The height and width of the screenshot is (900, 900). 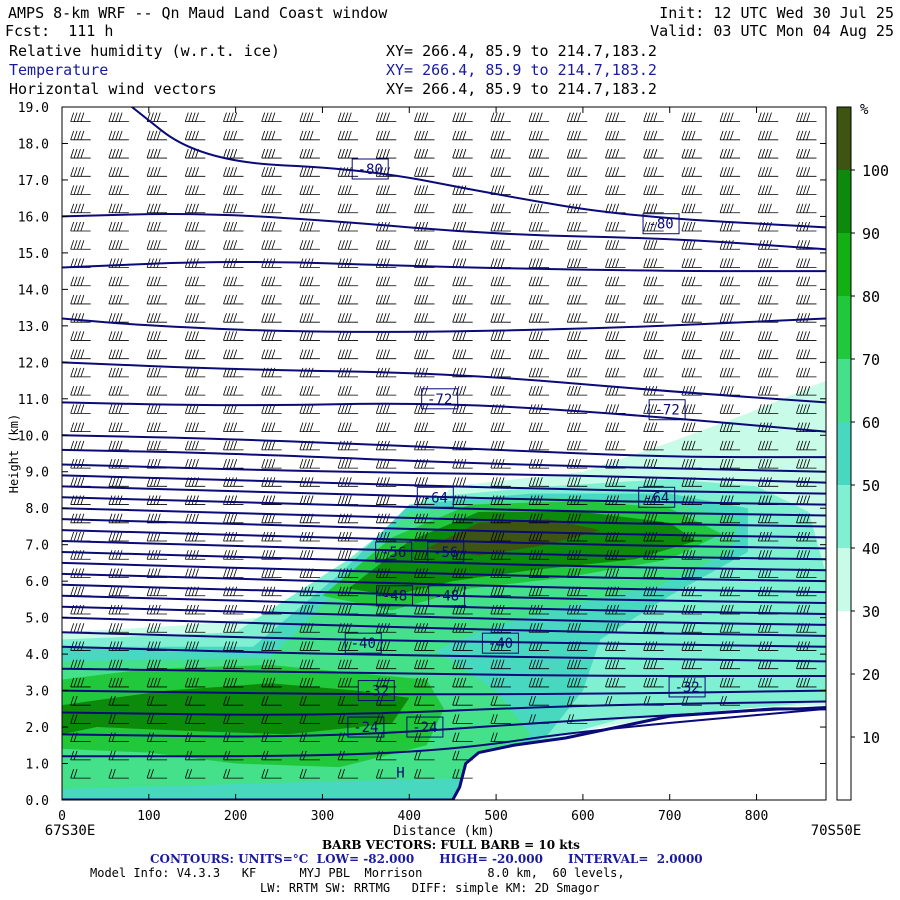 I want to click on contour-label: -64, so click(x=435, y=498).